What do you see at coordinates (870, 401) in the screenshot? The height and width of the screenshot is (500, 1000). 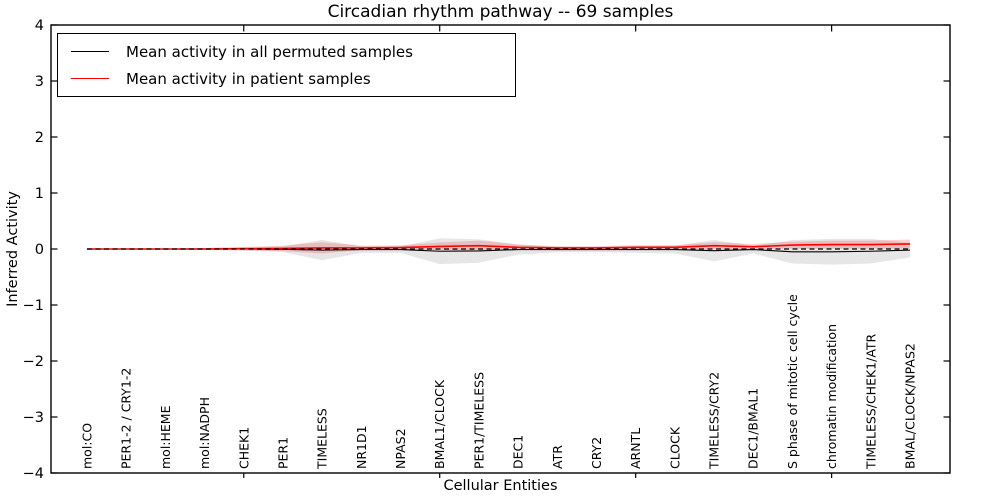 I see `svg-text: TIMELESS/CHEK1/ATR` at bounding box center [870, 401].